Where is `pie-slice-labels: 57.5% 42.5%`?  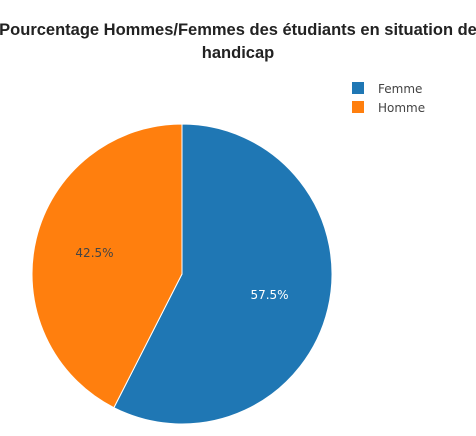 pie-slice-labels: 57.5% 42.5% is located at coordinates (181, 274).